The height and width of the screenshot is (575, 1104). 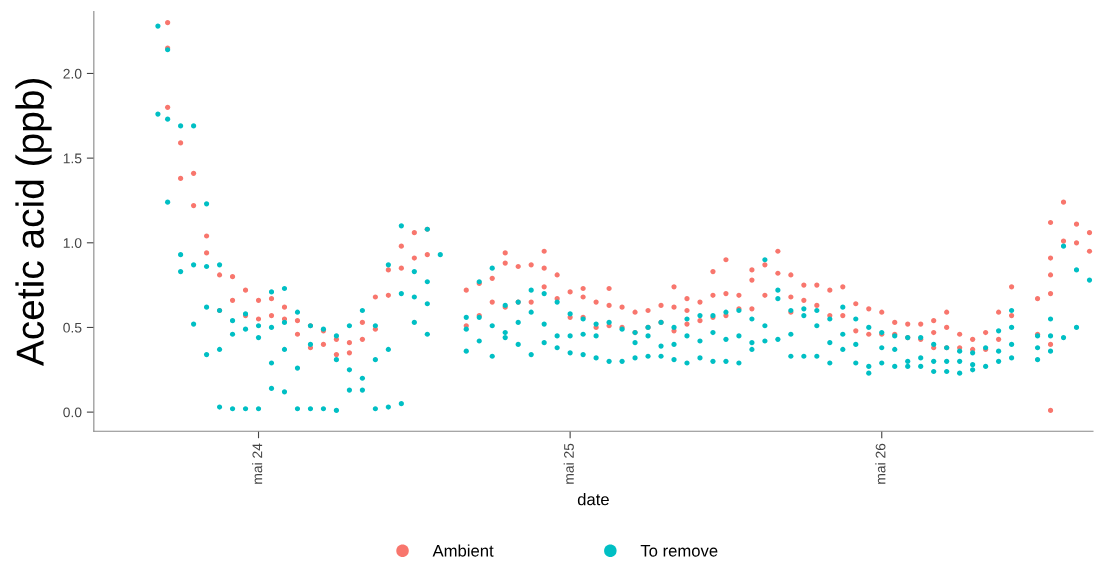 What do you see at coordinates (33, 222) in the screenshot?
I see `y-axis-title: Acetic acid (ppb)` at bounding box center [33, 222].